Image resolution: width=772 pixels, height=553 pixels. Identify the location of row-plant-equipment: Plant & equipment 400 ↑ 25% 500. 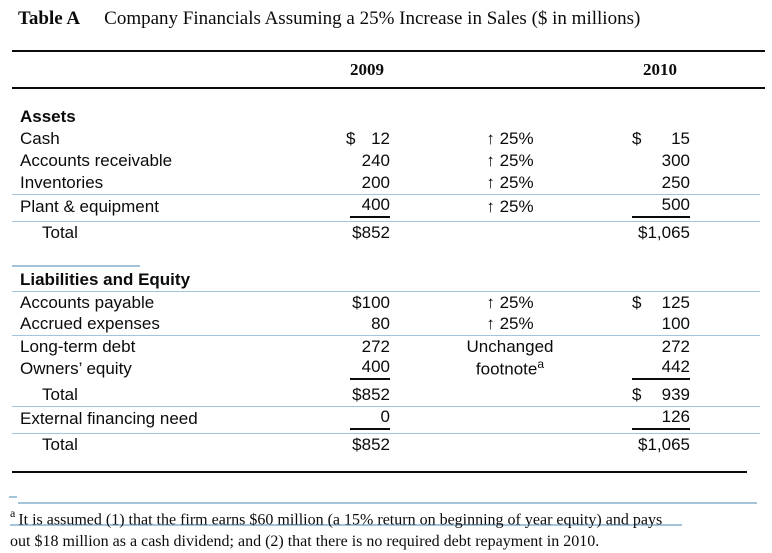
(386, 206).